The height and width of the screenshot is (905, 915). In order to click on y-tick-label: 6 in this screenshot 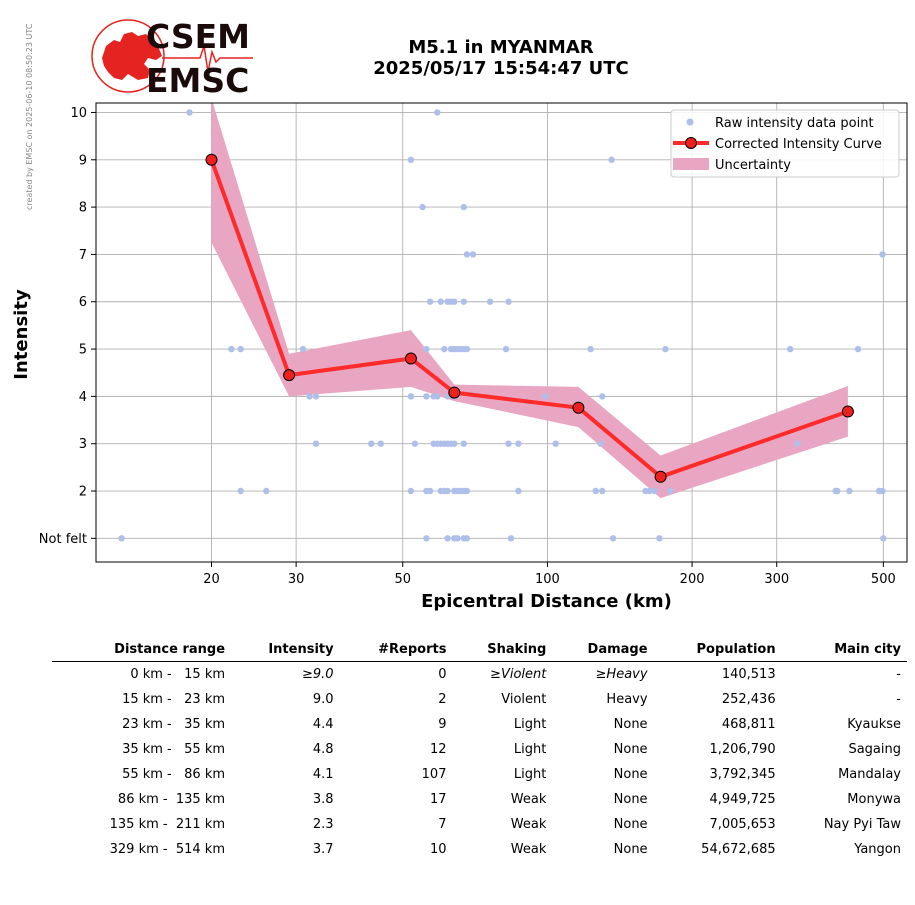, I will do `click(83, 302)`.